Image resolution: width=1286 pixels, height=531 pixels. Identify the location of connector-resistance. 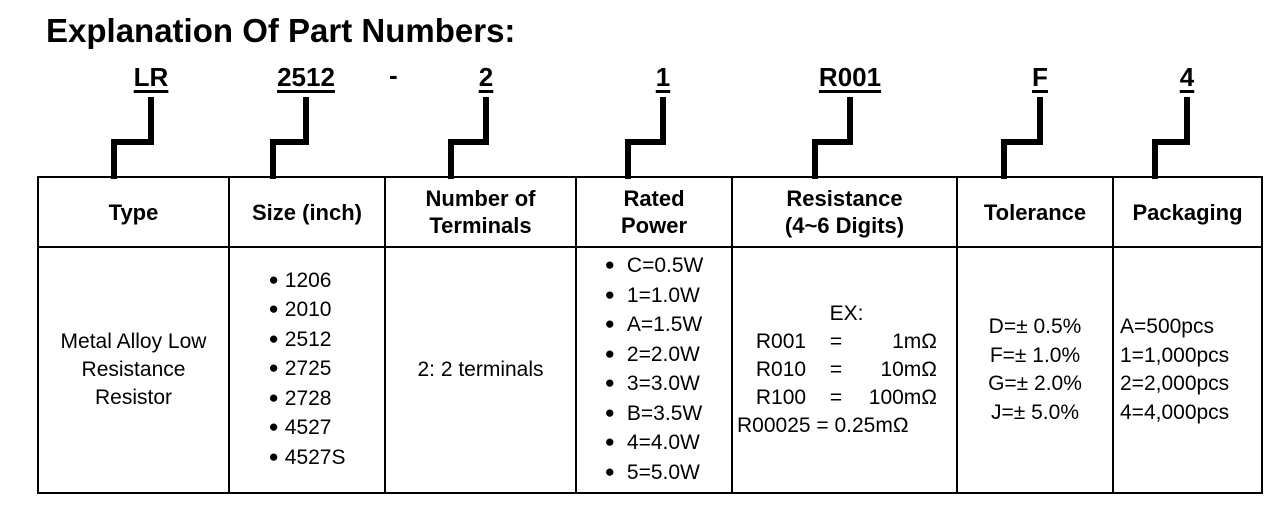
(832, 138).